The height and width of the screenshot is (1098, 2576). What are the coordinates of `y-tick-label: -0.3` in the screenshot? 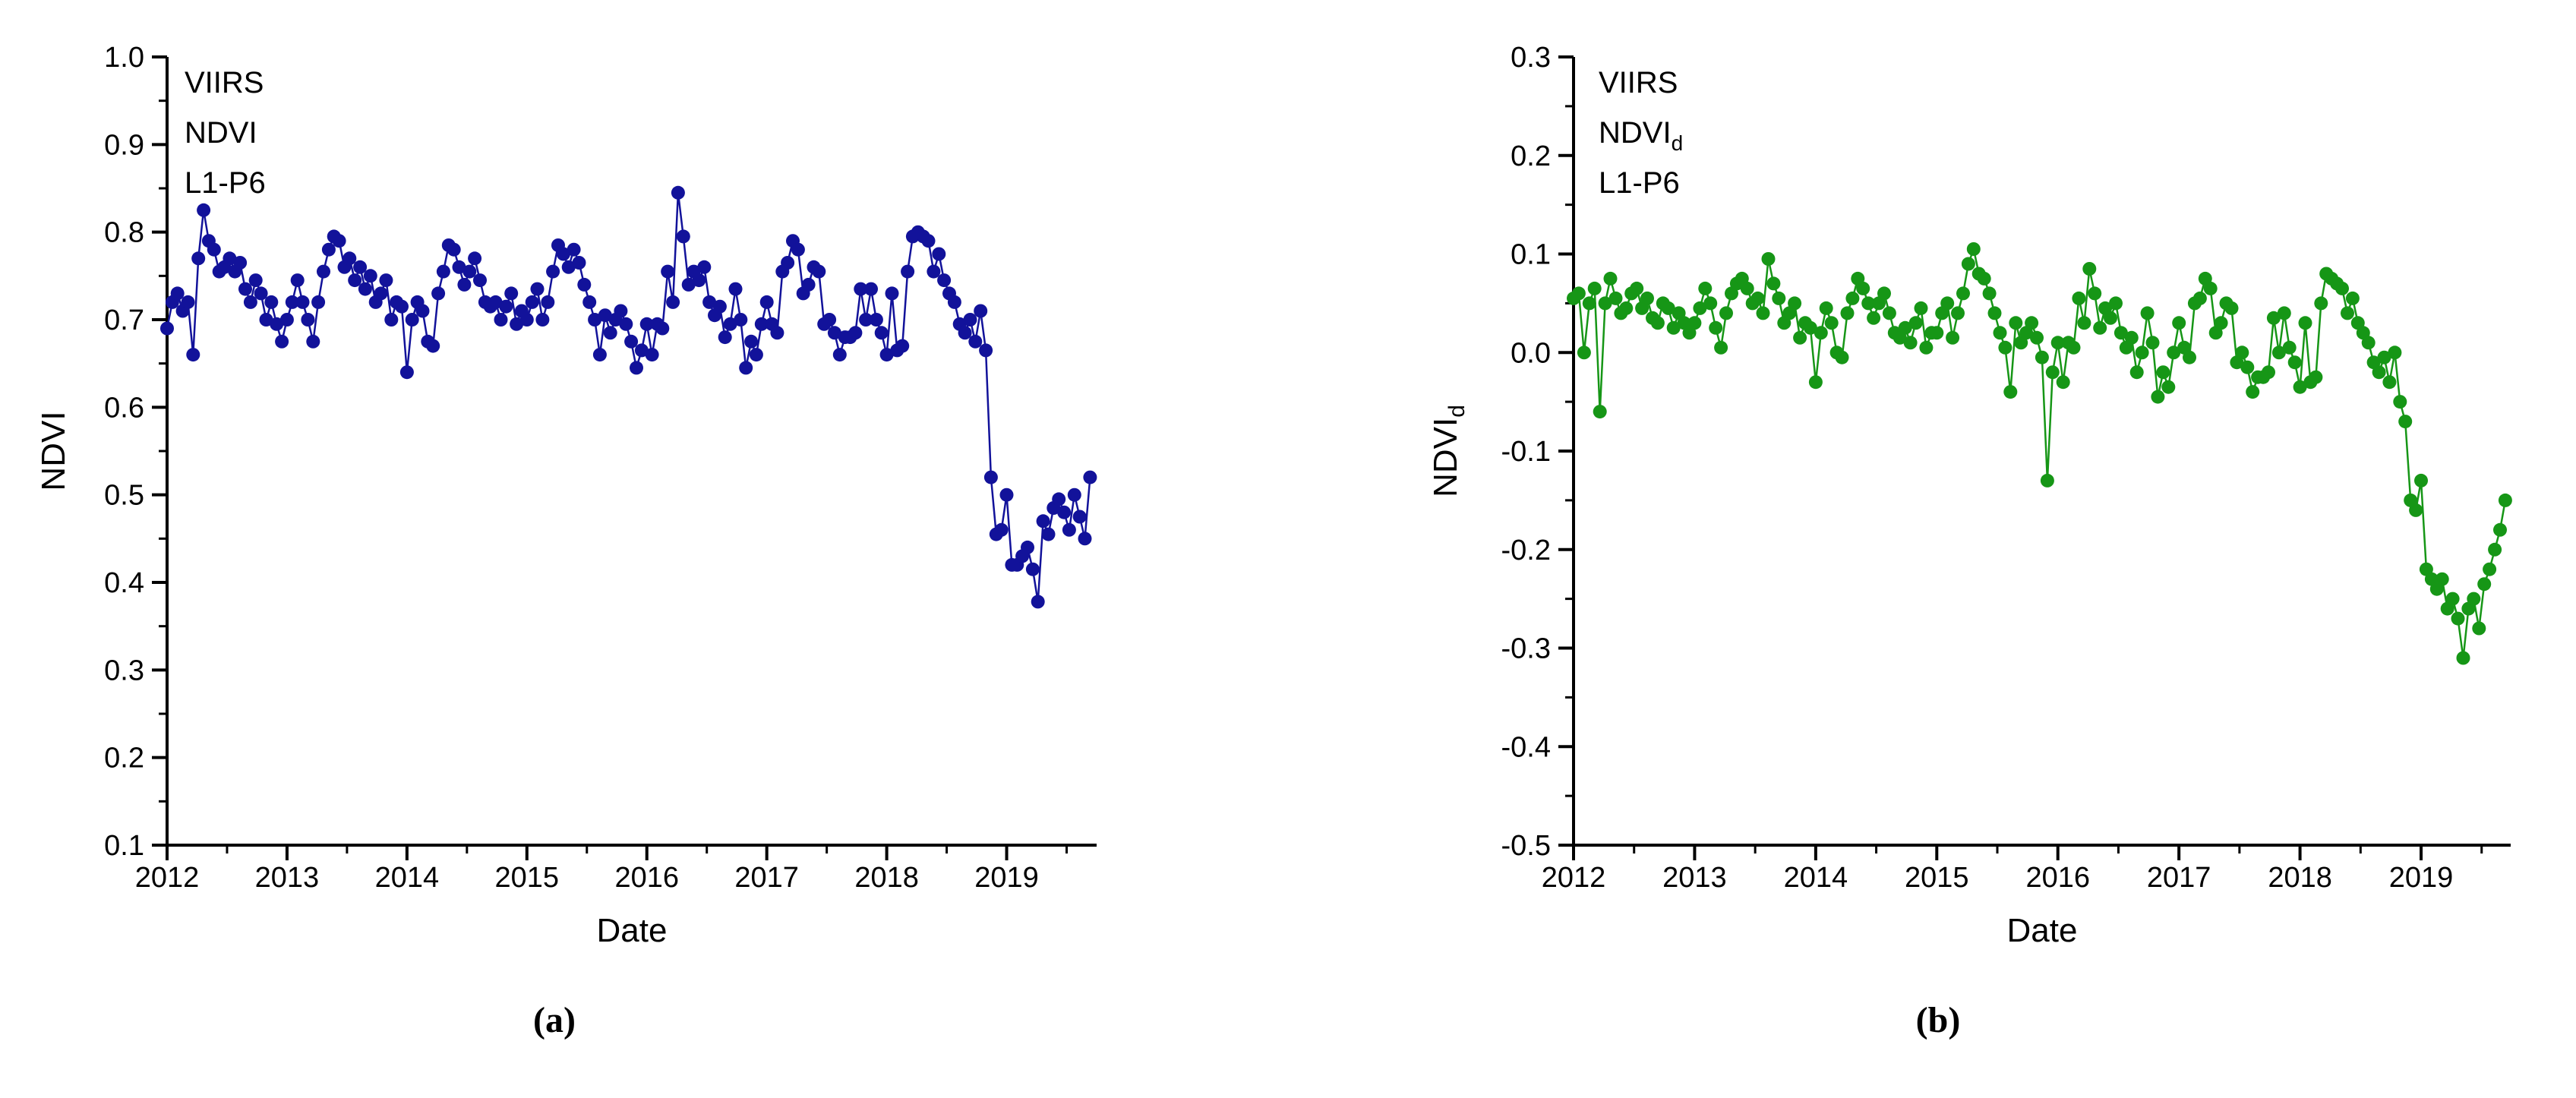 It's located at (1526, 649).